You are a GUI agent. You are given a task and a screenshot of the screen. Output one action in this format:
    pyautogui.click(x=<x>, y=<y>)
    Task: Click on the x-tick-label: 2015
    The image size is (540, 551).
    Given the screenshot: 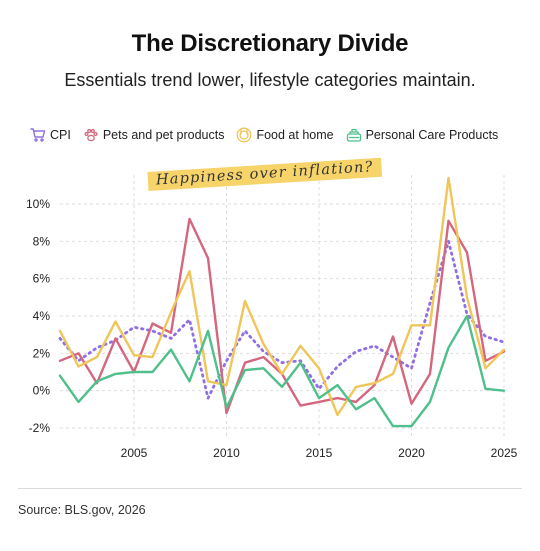 What is the action you would take?
    pyautogui.click(x=319, y=453)
    